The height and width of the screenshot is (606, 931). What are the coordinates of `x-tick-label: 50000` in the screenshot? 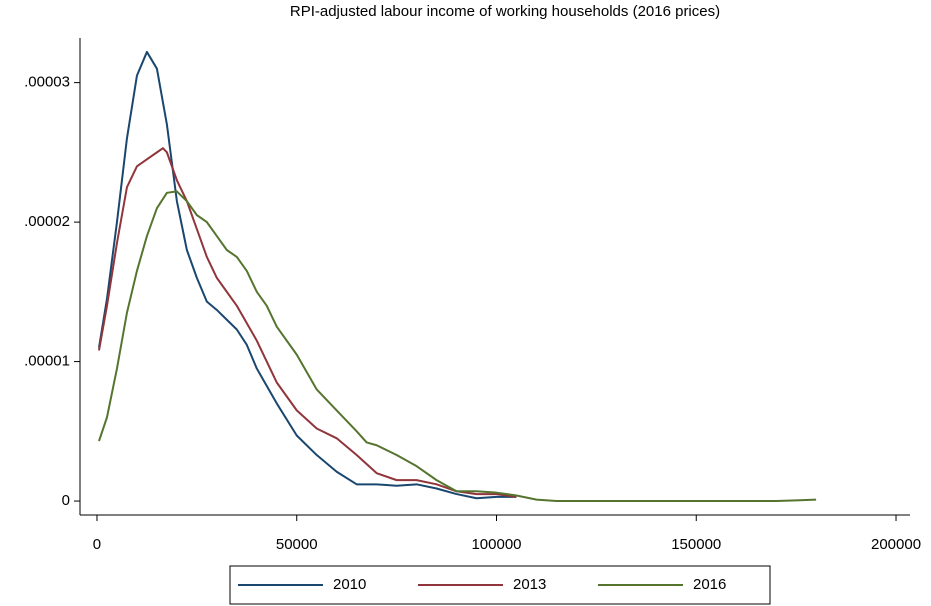 It's located at (297, 544).